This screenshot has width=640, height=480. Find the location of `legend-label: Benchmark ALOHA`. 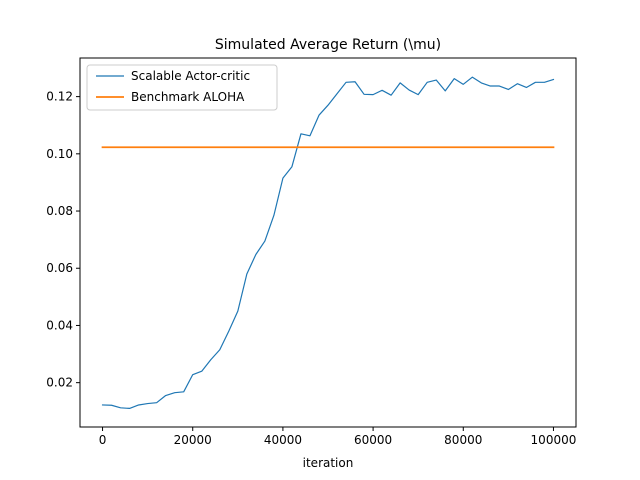

legend-label: Benchmark ALOHA is located at coordinates (188, 97).